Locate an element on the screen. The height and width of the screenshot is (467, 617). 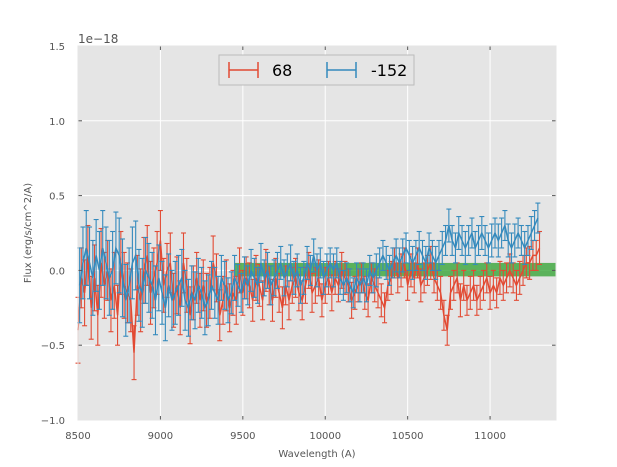
x-tick-label: 9500 is located at coordinates (242, 436).